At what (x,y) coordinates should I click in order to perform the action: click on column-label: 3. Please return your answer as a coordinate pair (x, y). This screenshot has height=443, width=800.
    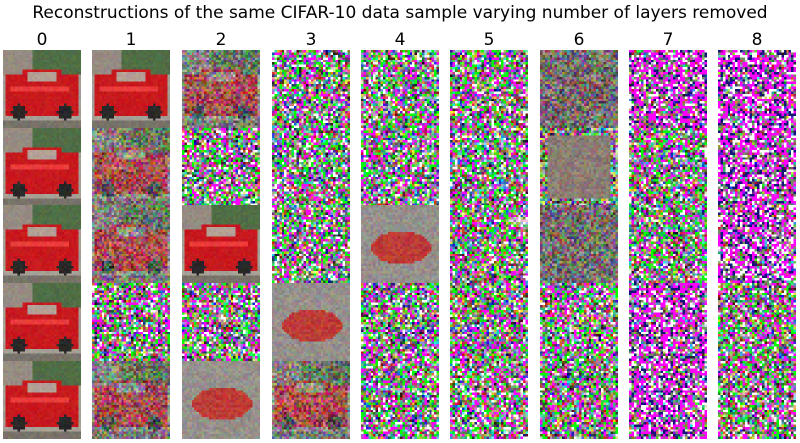
    Looking at the image, I should click on (311, 40).